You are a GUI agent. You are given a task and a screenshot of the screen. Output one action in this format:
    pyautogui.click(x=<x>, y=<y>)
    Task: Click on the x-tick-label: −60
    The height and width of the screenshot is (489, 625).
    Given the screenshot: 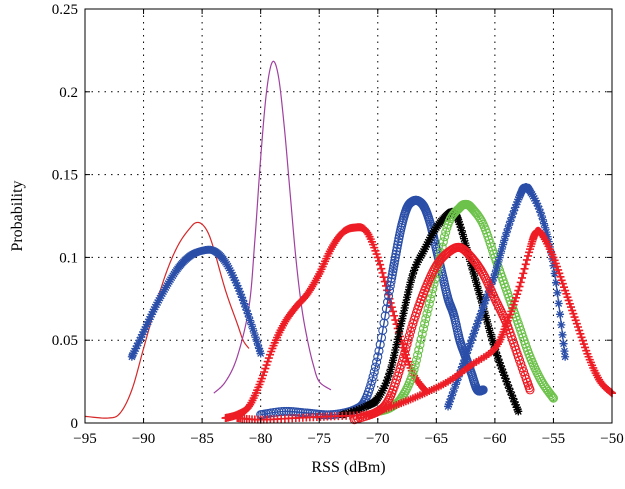 What is the action you would take?
    pyautogui.click(x=494, y=439)
    